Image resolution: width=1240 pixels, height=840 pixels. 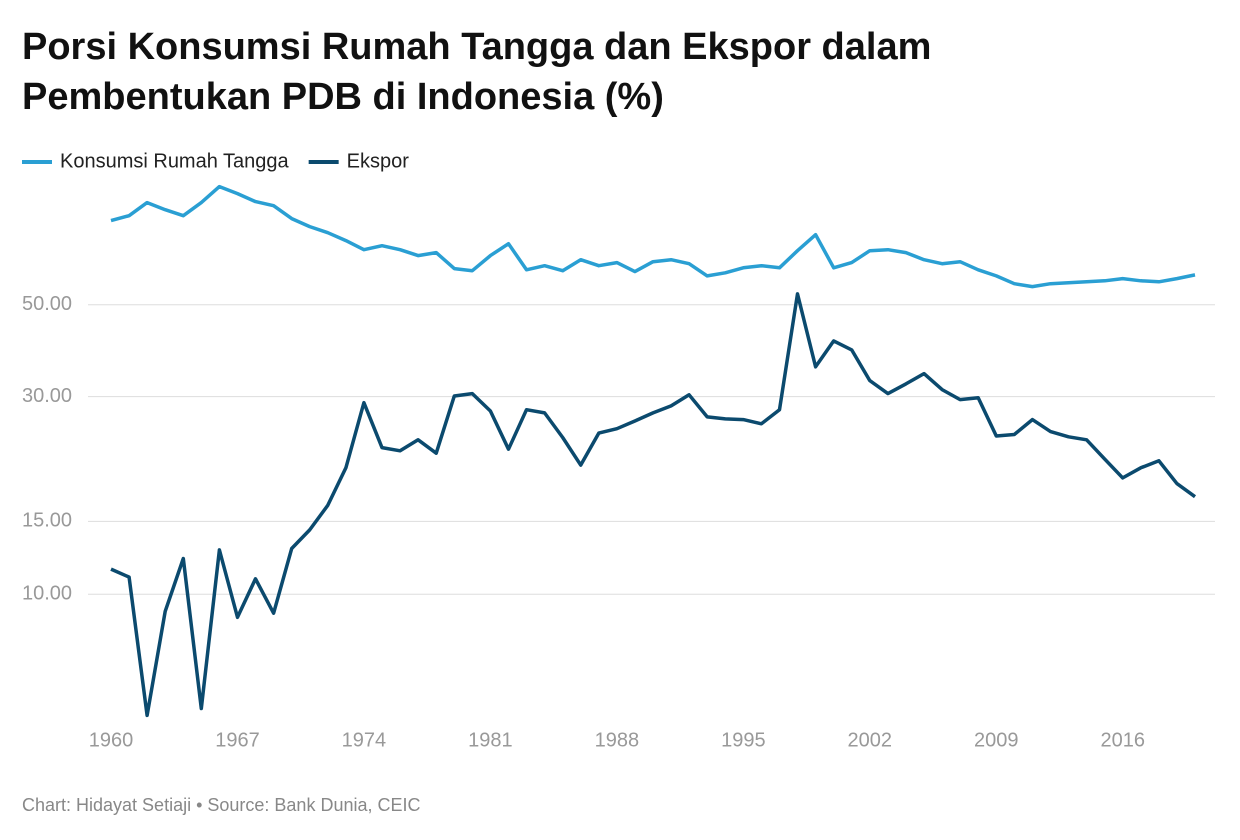 I want to click on x-tick-label: 1960, so click(x=111, y=740).